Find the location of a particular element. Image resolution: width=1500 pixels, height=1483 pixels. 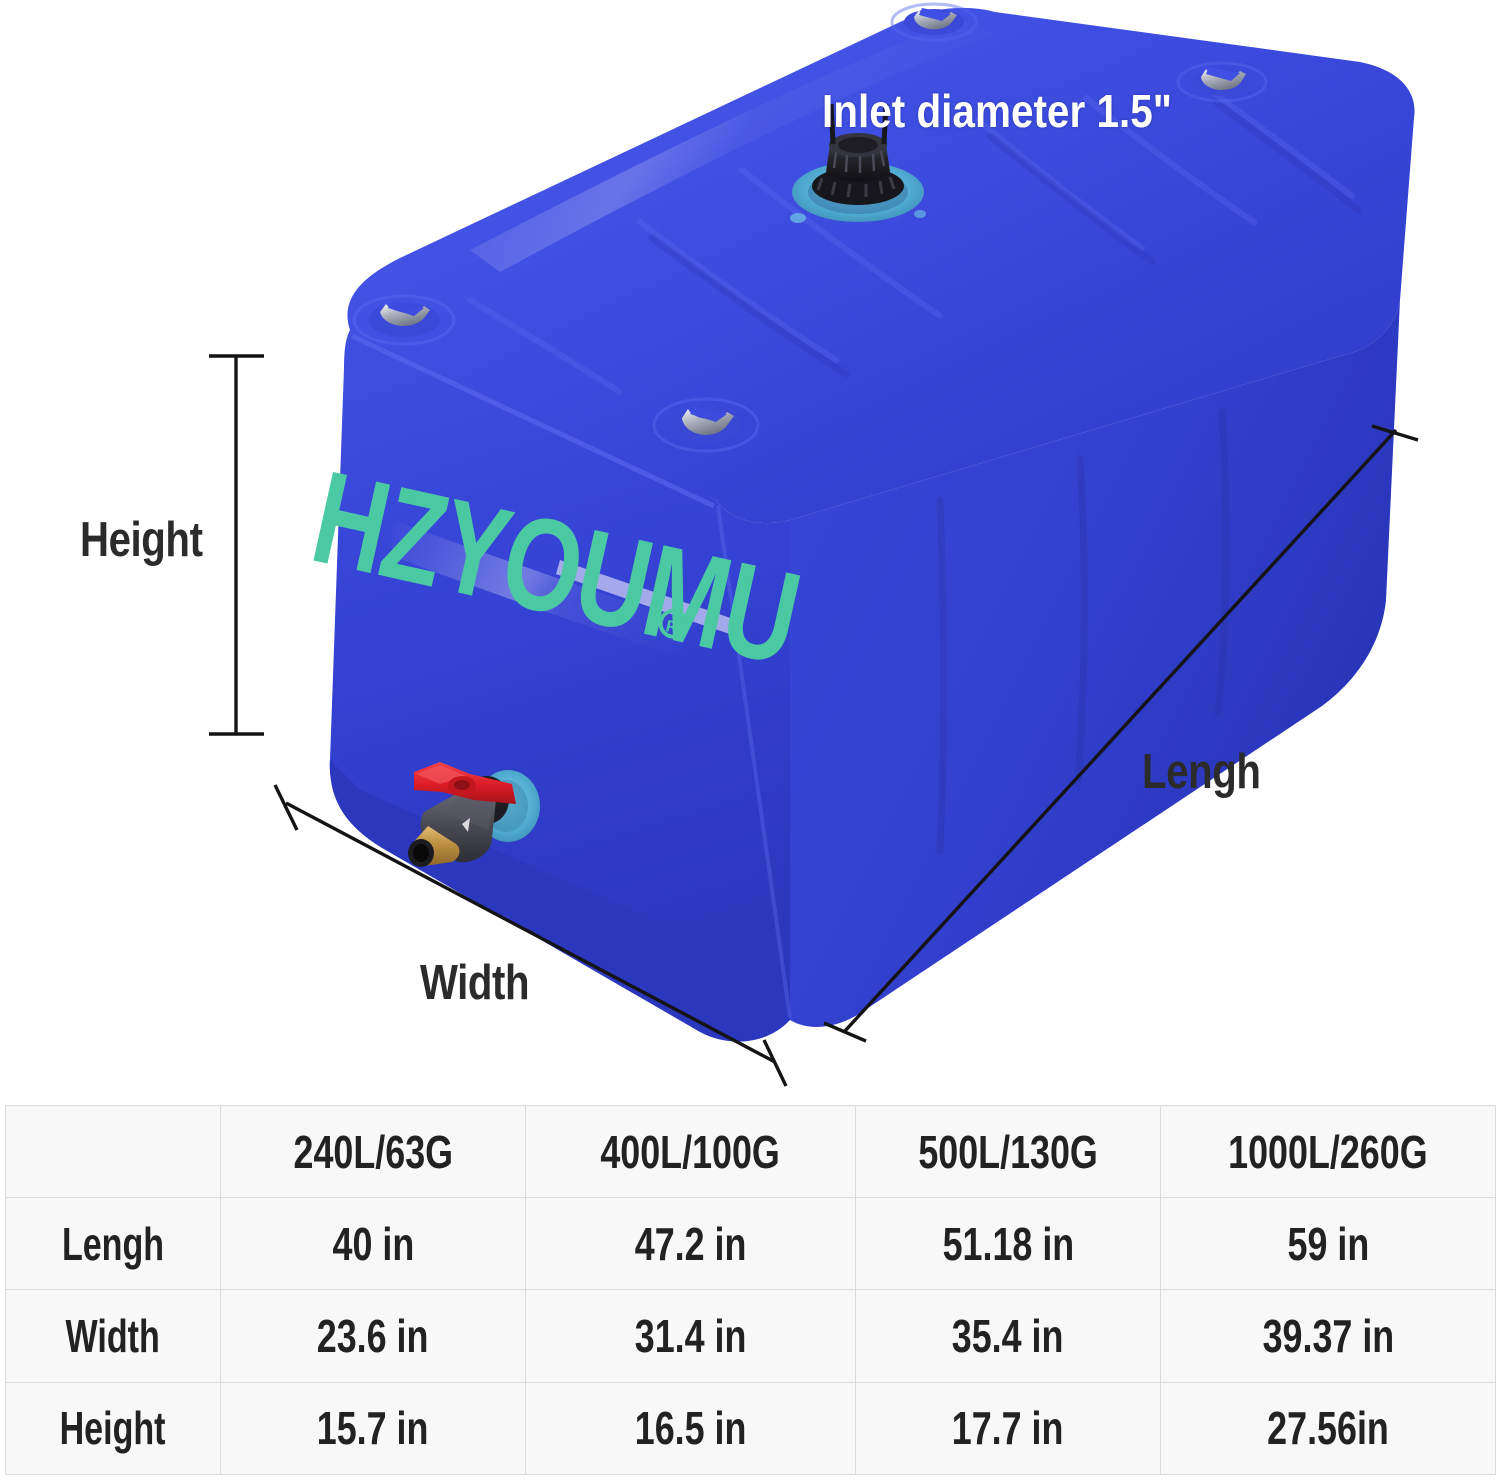

table-cell: 47.2 in is located at coordinates (690, 1243).